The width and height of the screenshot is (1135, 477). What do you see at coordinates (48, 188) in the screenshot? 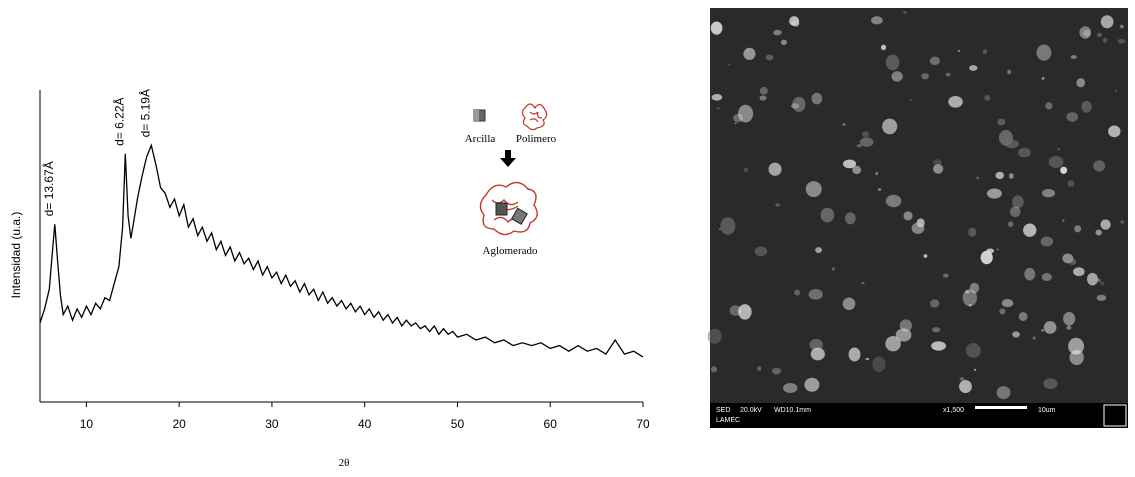
I see `peak-annotation: d= 13.67Å` at bounding box center [48, 188].